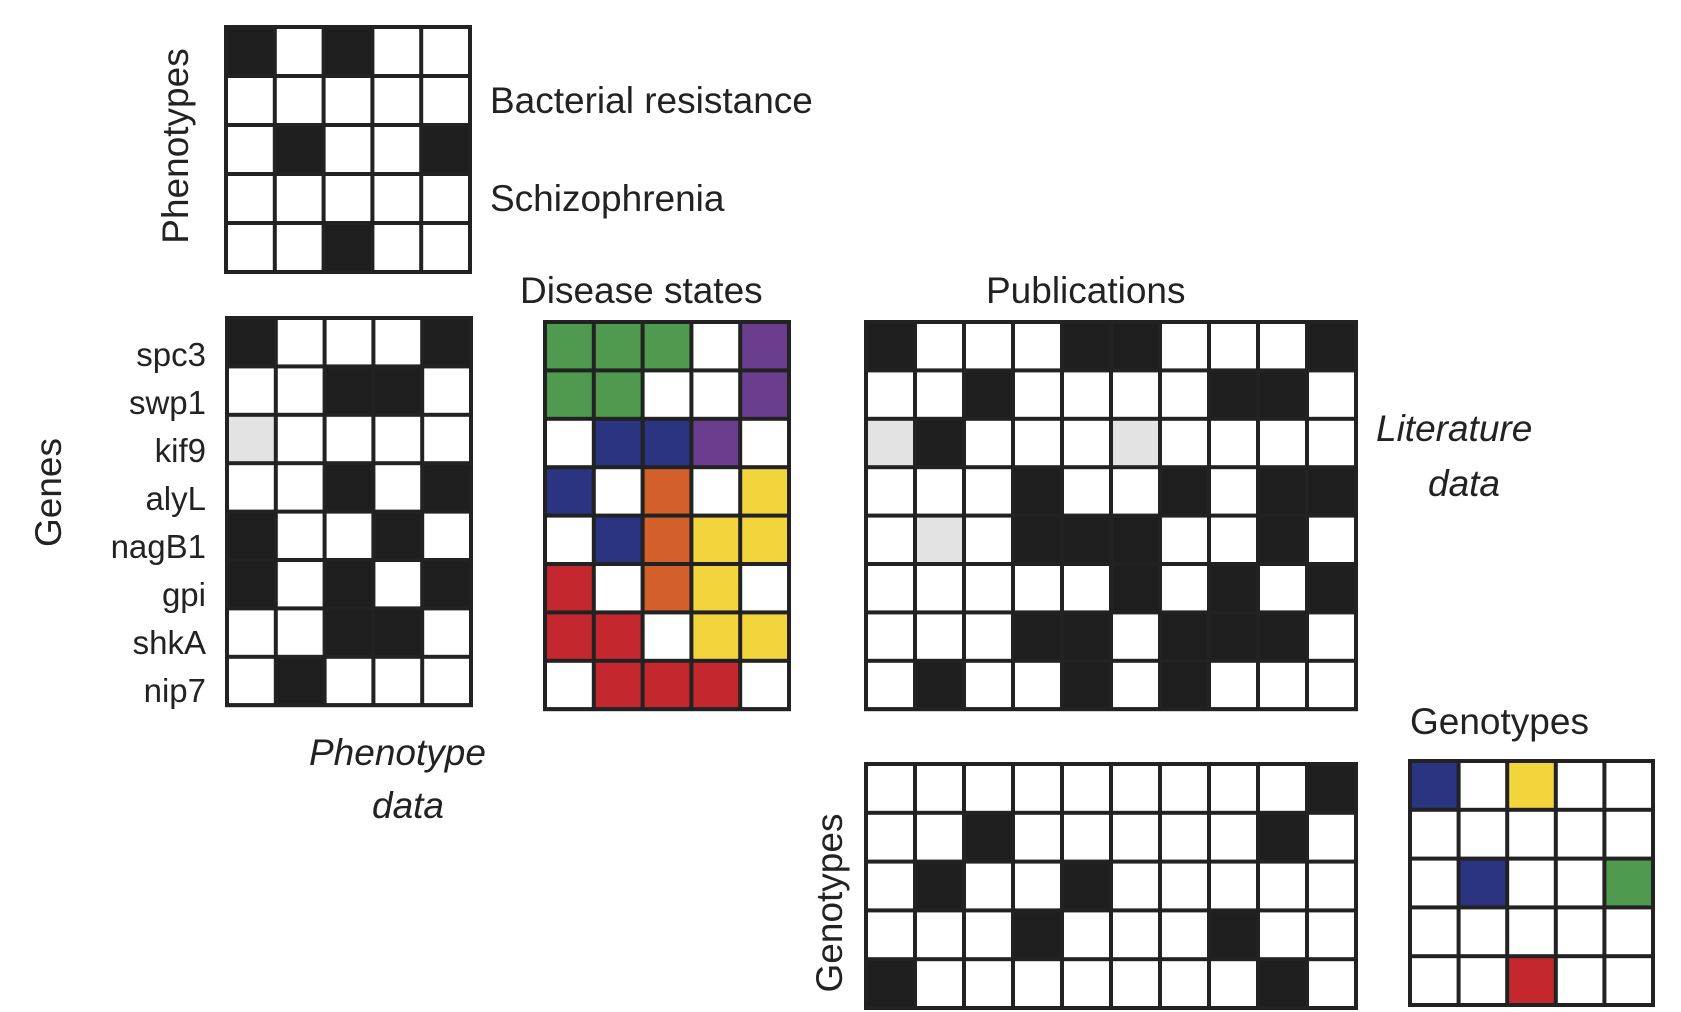 Image resolution: width=1681 pixels, height=1012 pixels. Describe the element at coordinates (175, 146) in the screenshot. I see `phenotypes-axis-label: Phenotypes` at that location.